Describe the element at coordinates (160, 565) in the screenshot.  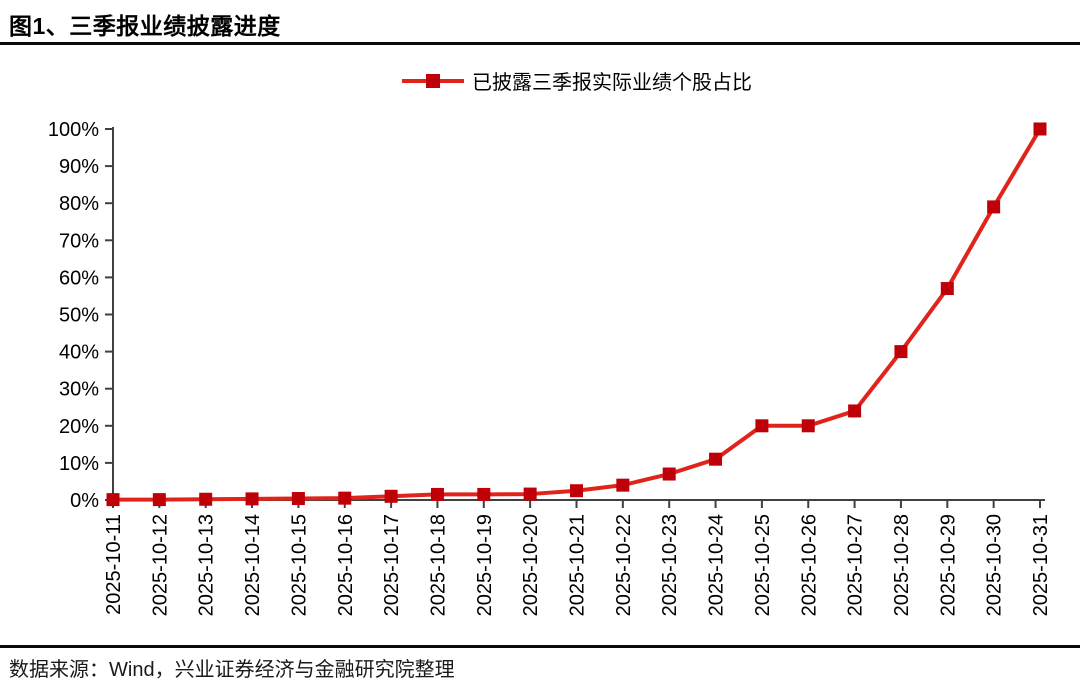
I see `x-tick-label: 2025-10-12` at that location.